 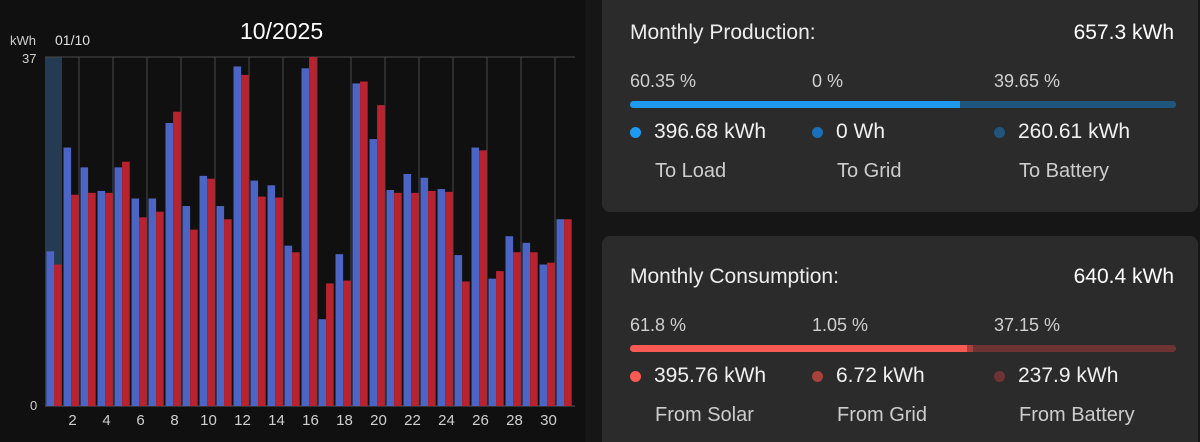 I want to click on y-axis-min-label: 0, so click(x=34, y=405).